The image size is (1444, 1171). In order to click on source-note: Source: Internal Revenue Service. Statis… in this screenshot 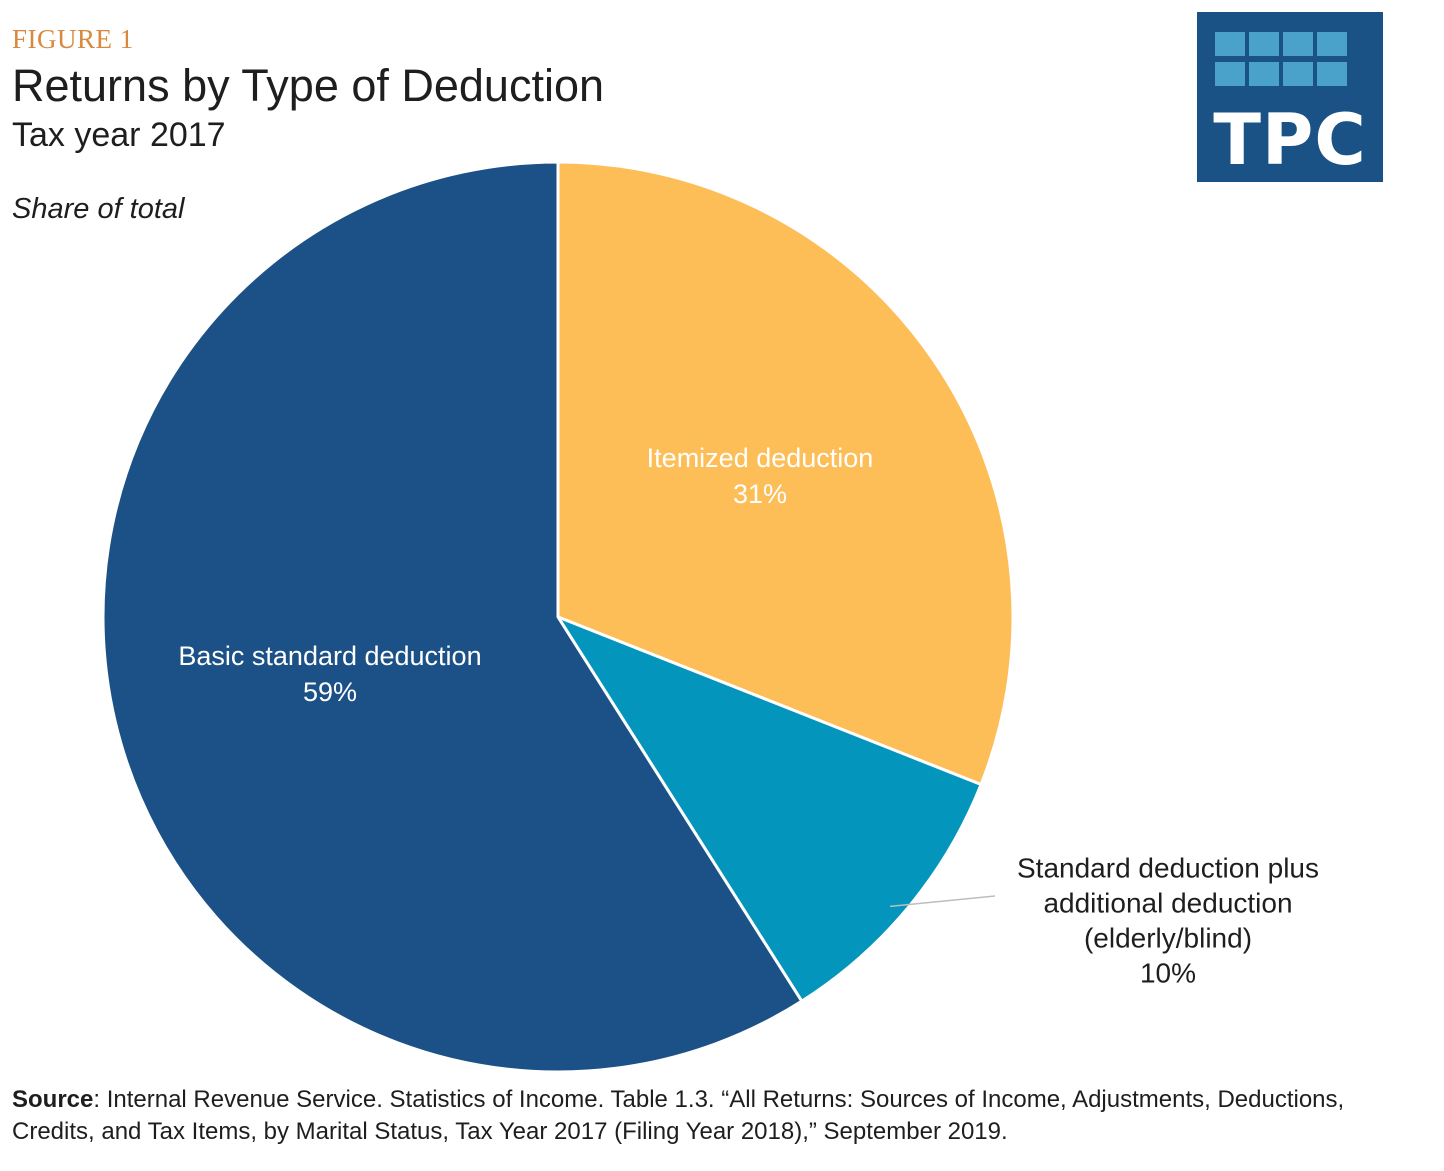, I will do `click(702, 1116)`.